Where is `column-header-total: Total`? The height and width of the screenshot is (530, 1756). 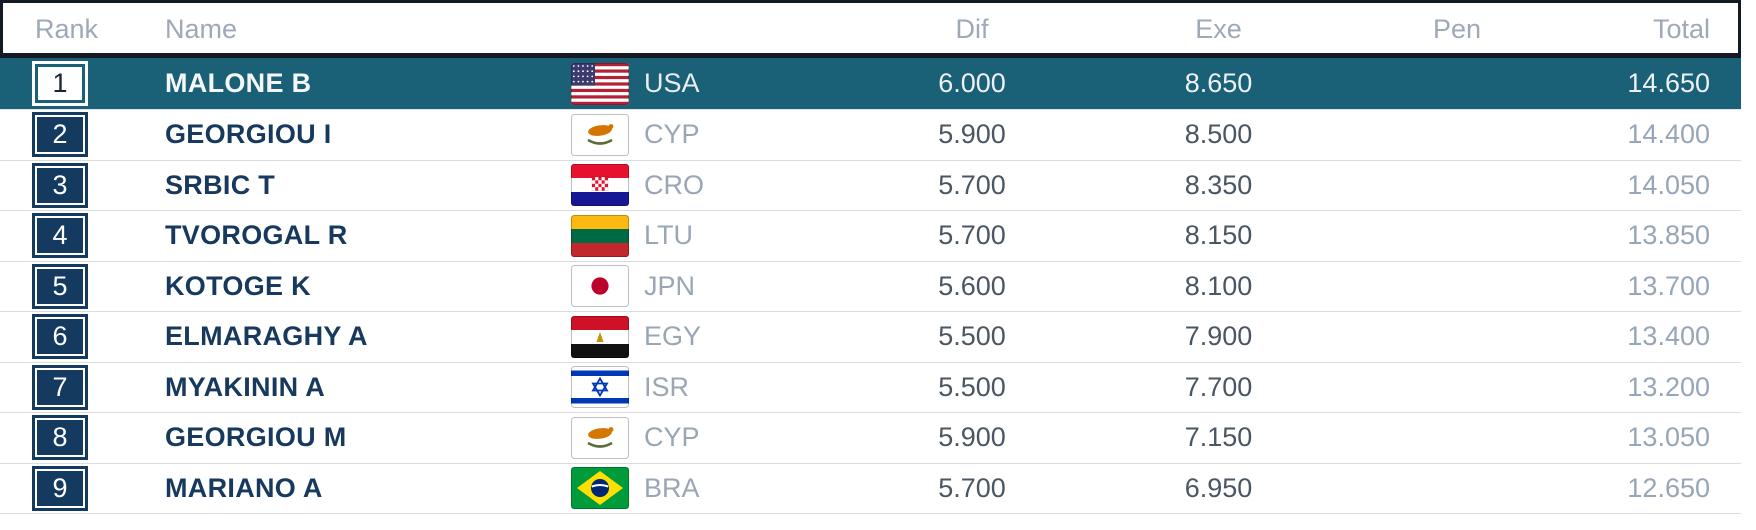
column-header-total: Total is located at coordinates (1681, 28).